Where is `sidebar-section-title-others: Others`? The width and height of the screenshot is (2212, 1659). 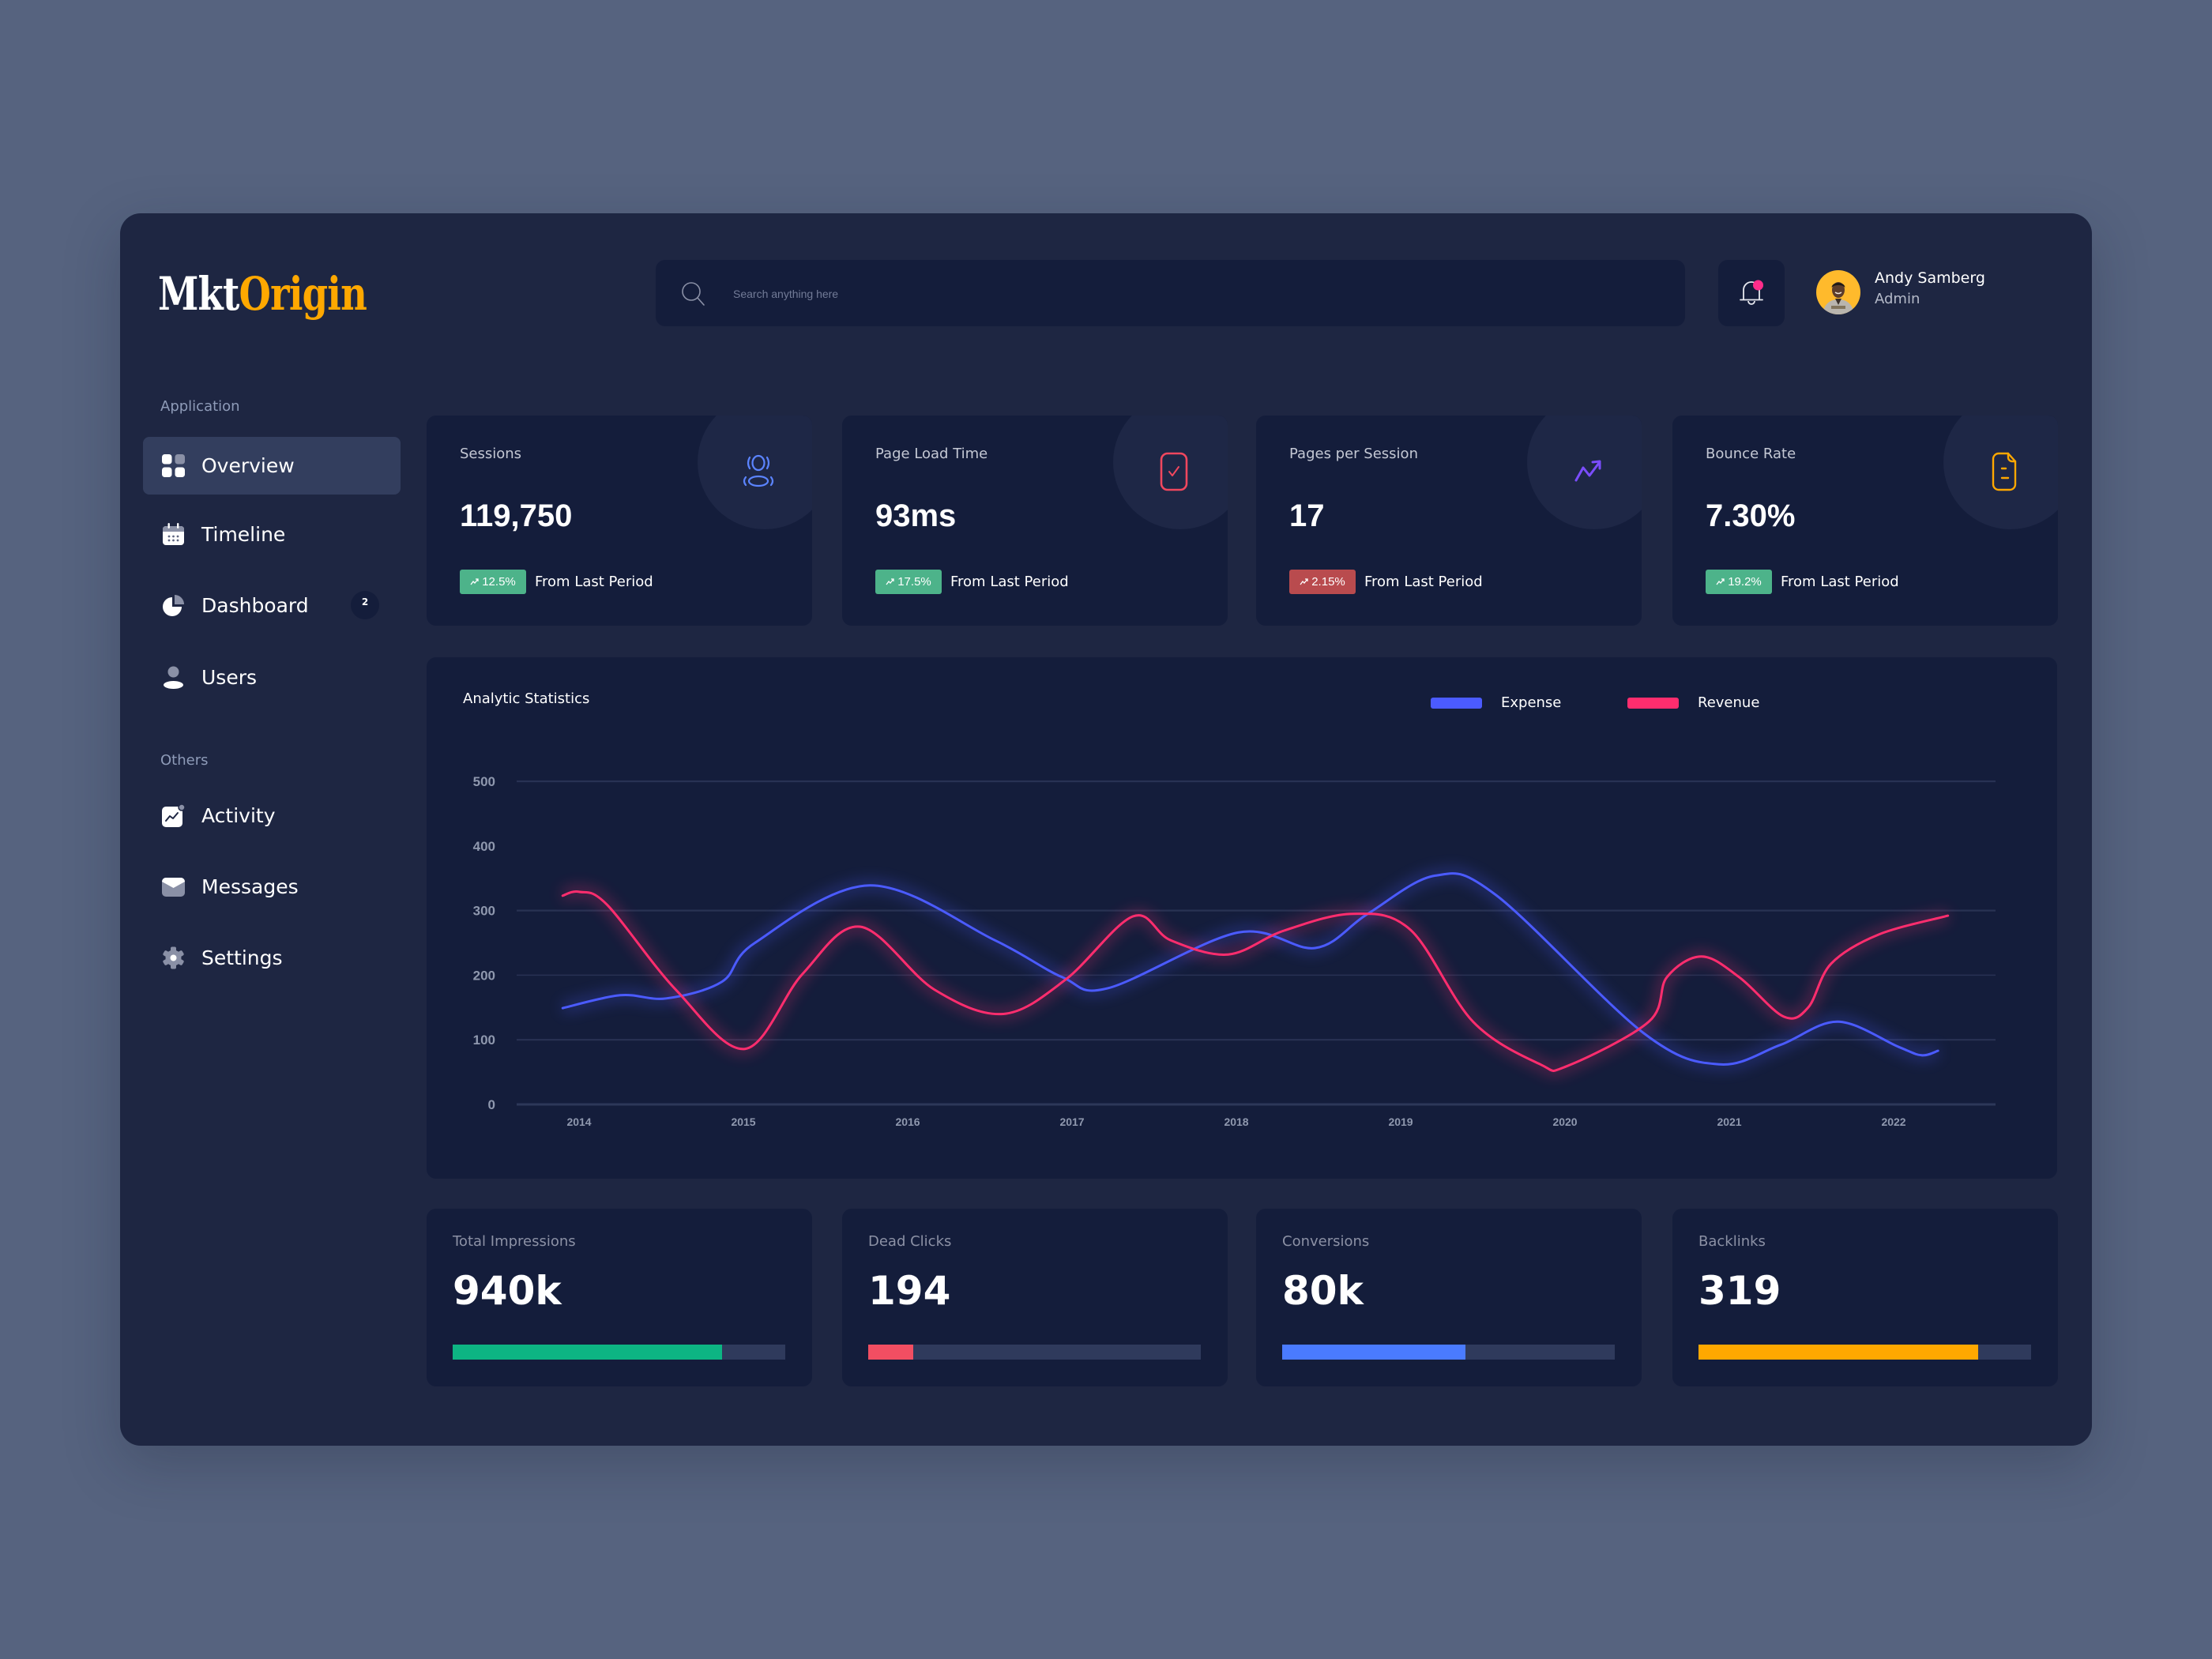
sidebar-section-title-others: Others is located at coordinates (184, 761).